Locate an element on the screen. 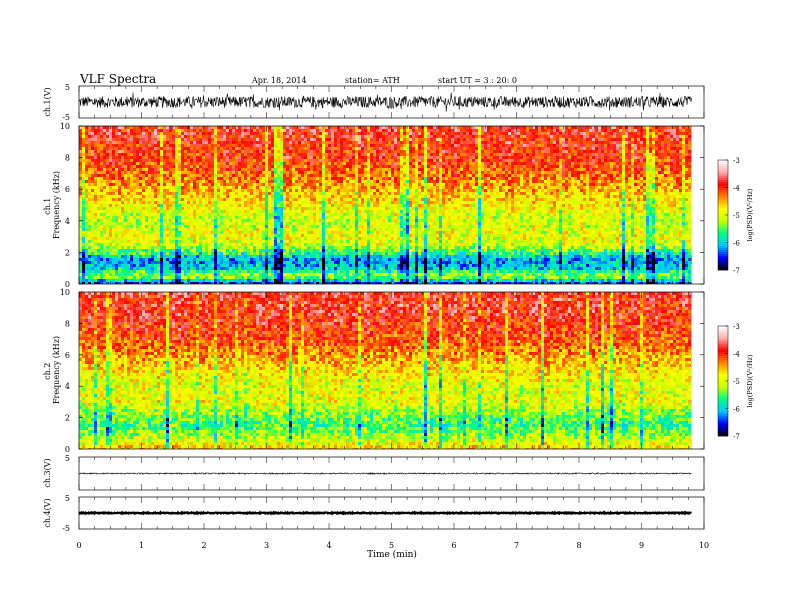 The image size is (792, 612). ch1-spectrogram-ytick-label: 2 is located at coordinates (67, 252).